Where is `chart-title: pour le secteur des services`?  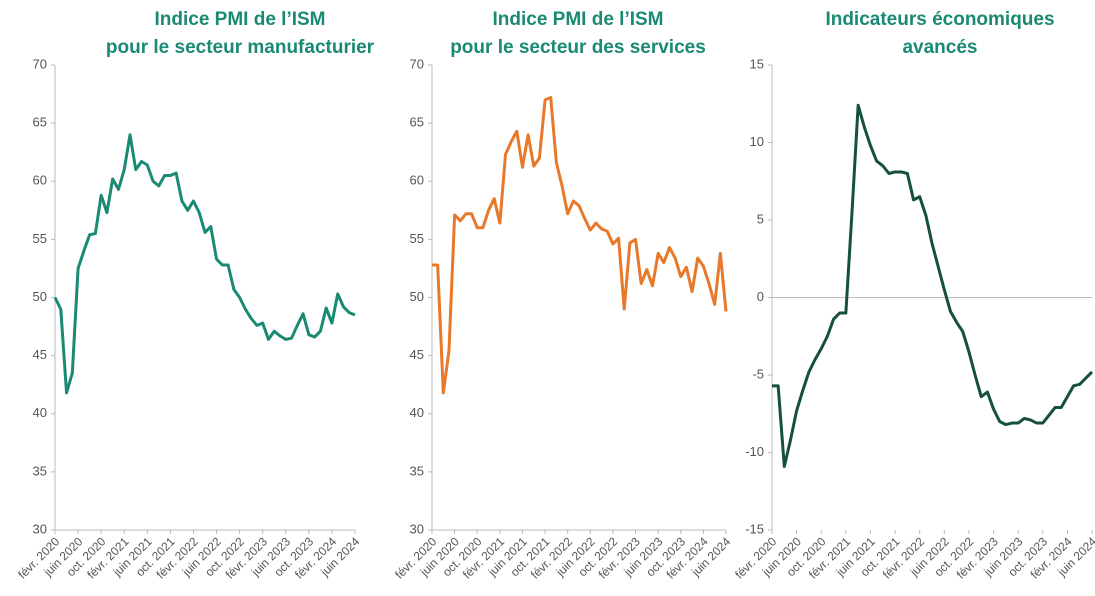 chart-title: pour le secteur des services is located at coordinates (578, 47).